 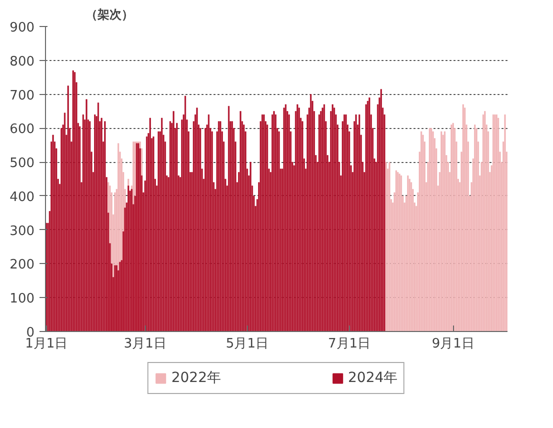 I want to click on x-tick-label: 3月1日, so click(x=145, y=344).